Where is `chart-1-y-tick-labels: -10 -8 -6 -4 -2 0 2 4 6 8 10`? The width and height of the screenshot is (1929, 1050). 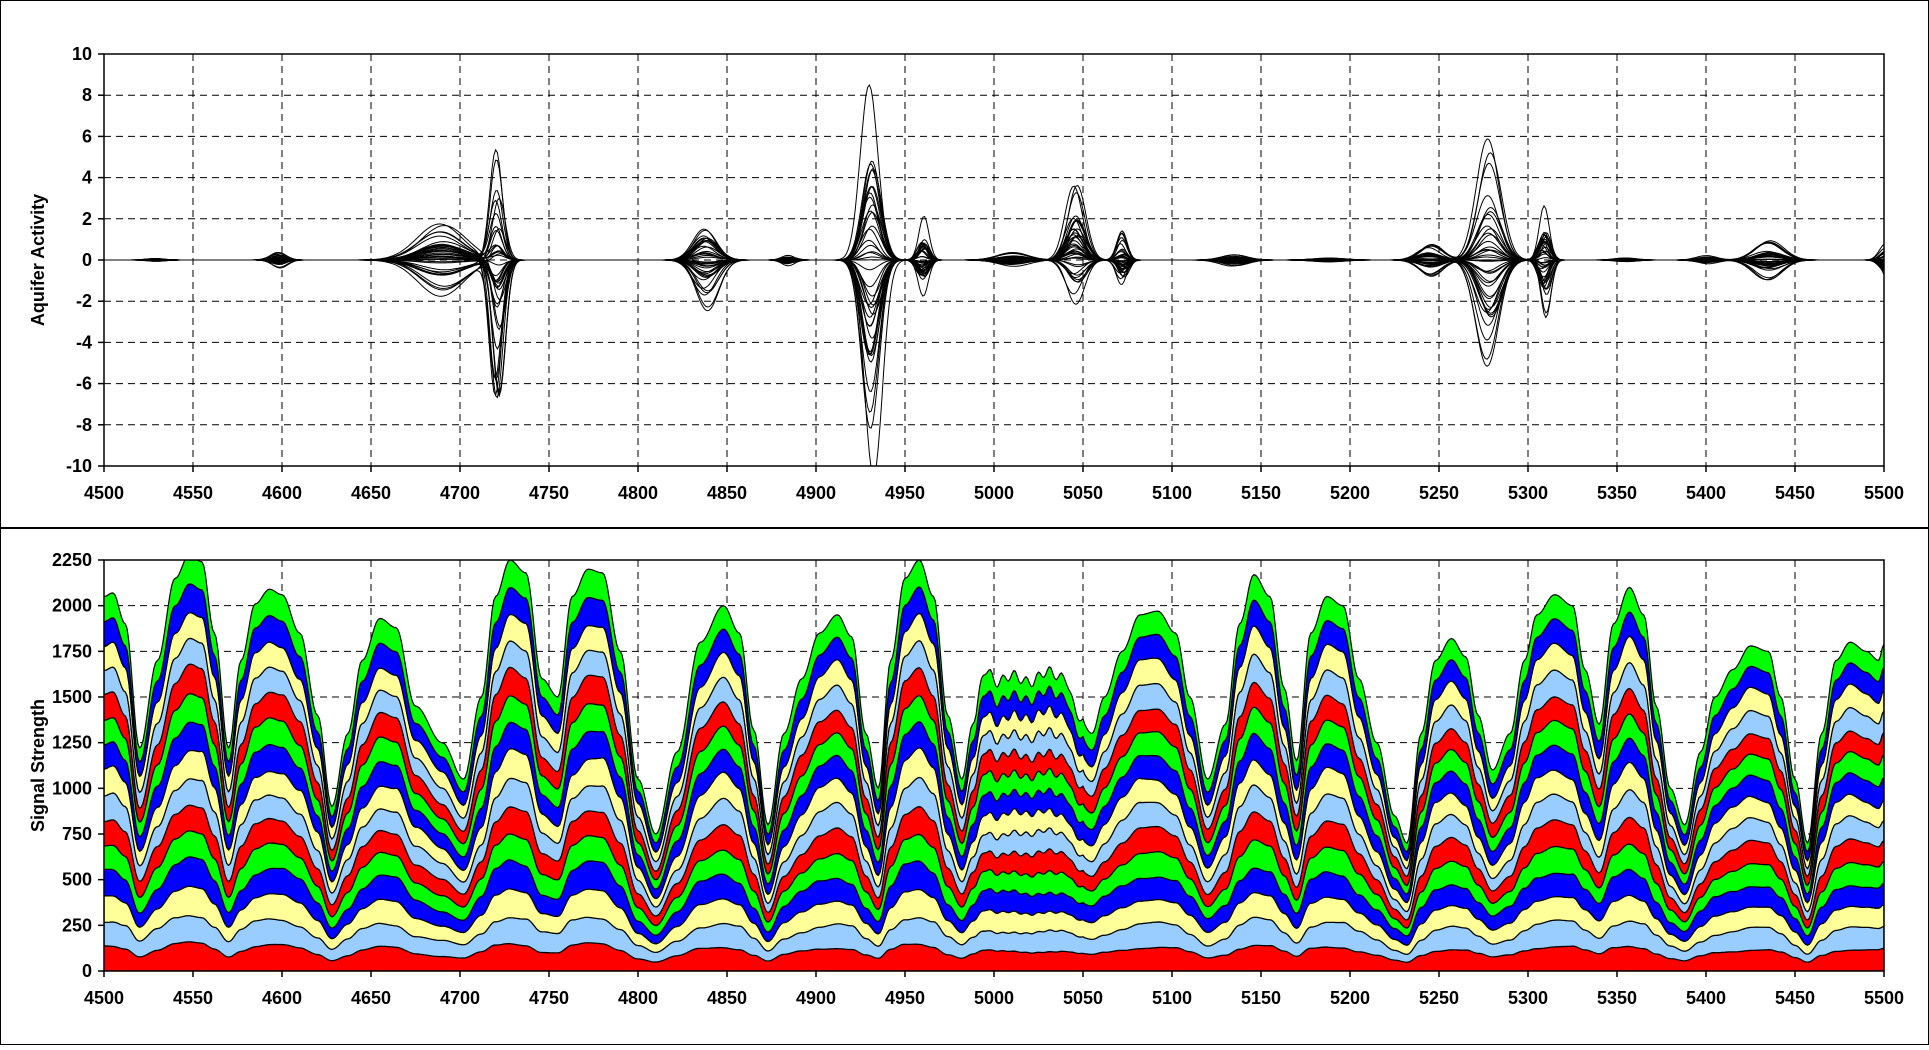
chart-1-y-tick-labels: -10 -8 -6 -4 -2 0 2 4 6 8 10 is located at coordinates (85, 260).